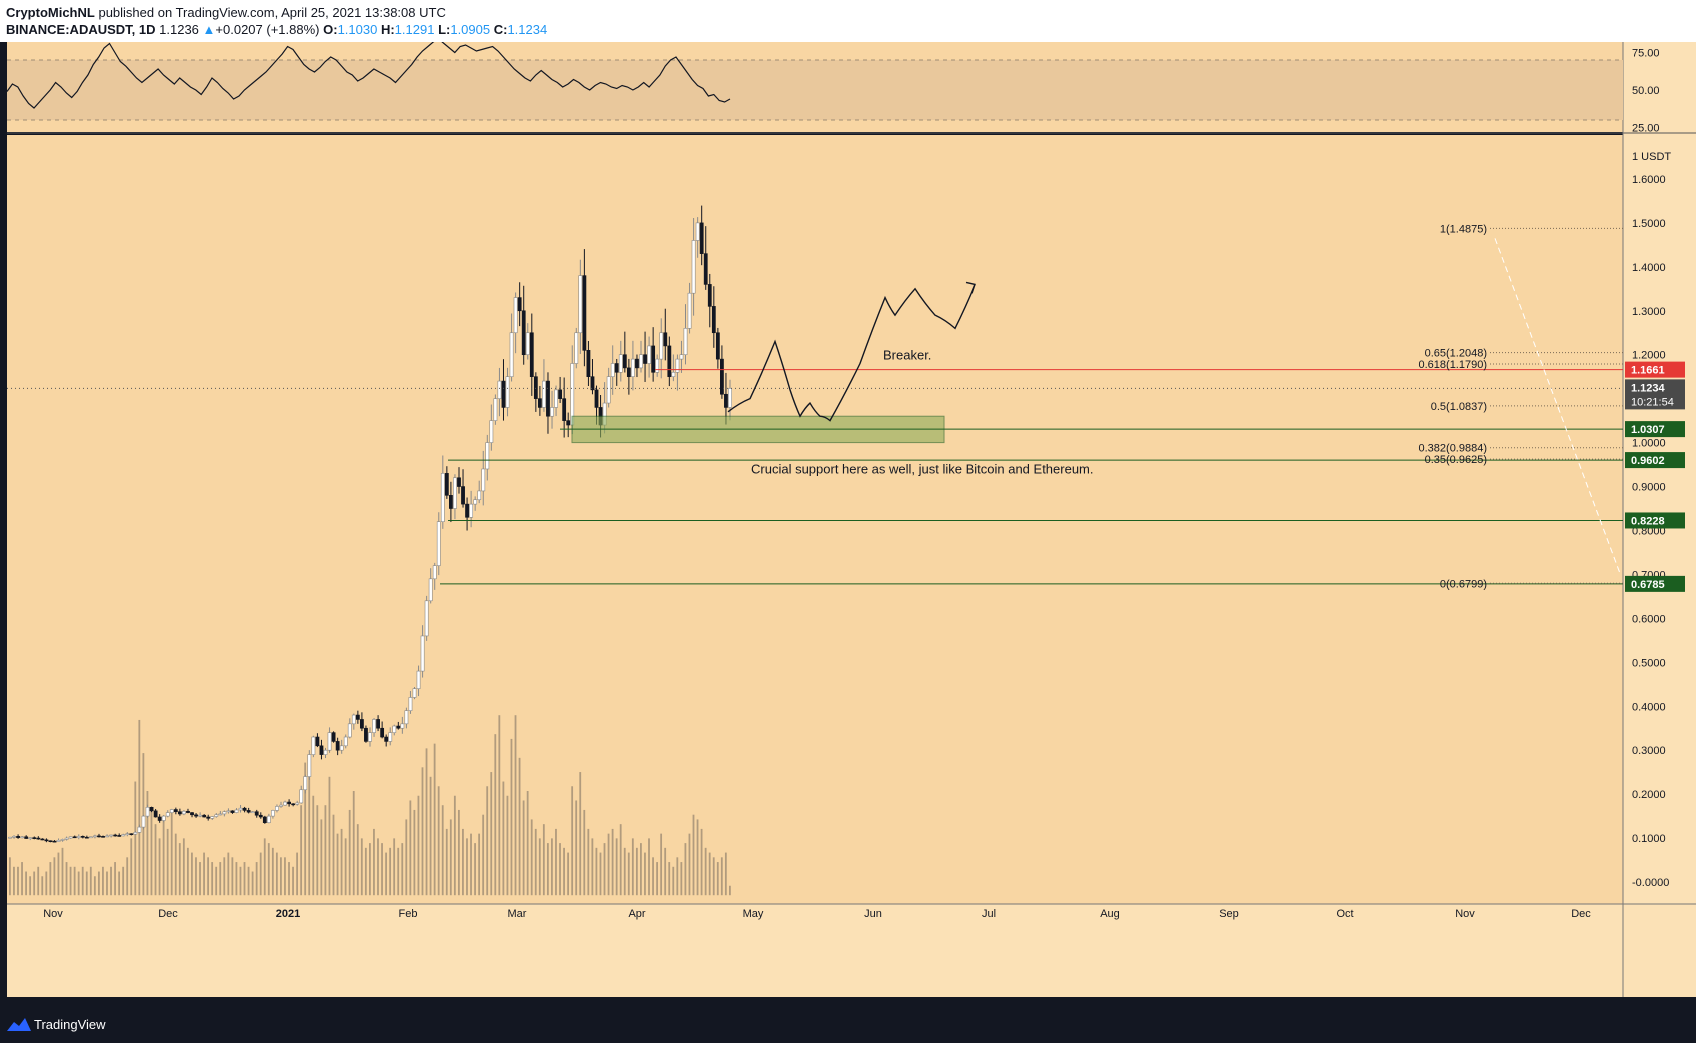  What do you see at coordinates (1649, 488) in the screenshot?
I see `price-tick-label: 0.9000` at bounding box center [1649, 488].